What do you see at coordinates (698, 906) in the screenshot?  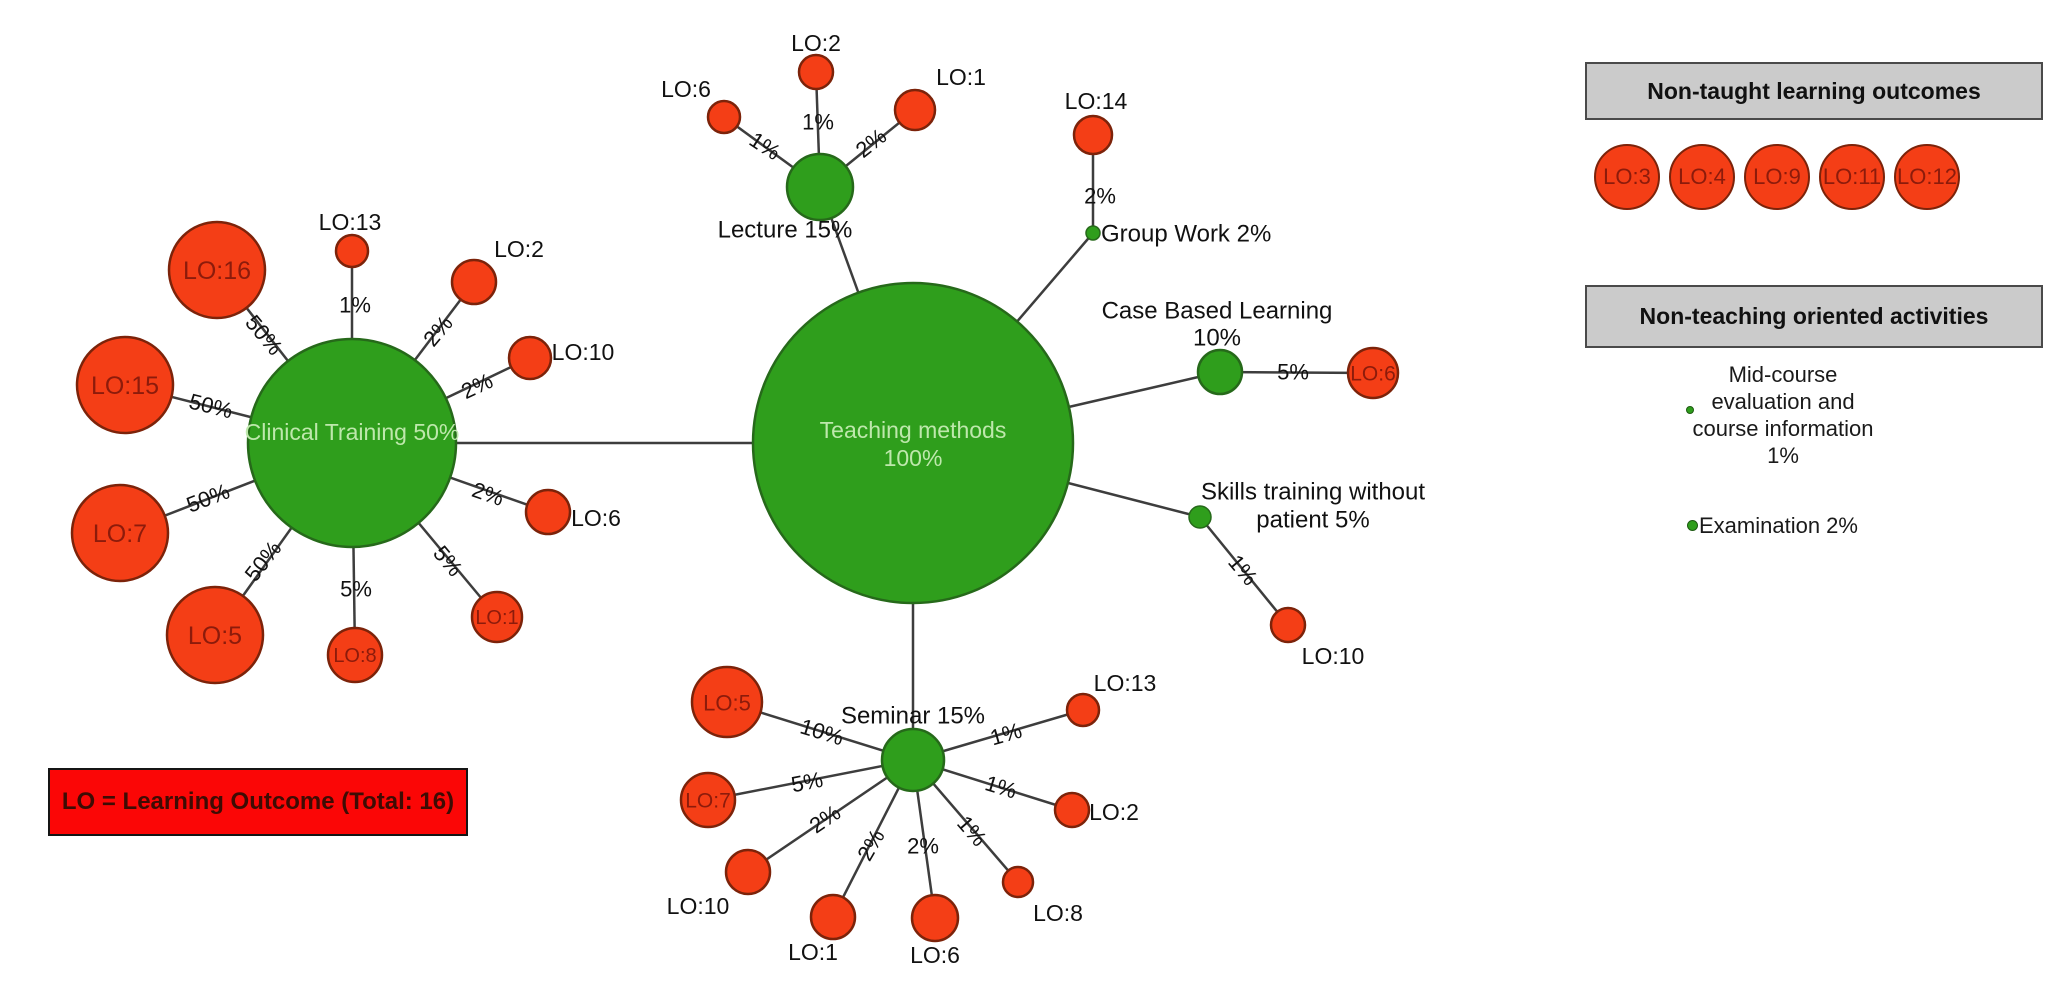 I see `label-sem_lo10: LO:10` at bounding box center [698, 906].